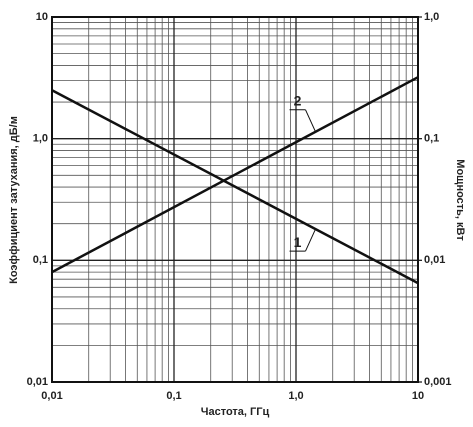 This screenshot has width=473, height=427. Describe the element at coordinates (173, 396) in the screenshot. I see `x-tick-label: 0,1` at that location.